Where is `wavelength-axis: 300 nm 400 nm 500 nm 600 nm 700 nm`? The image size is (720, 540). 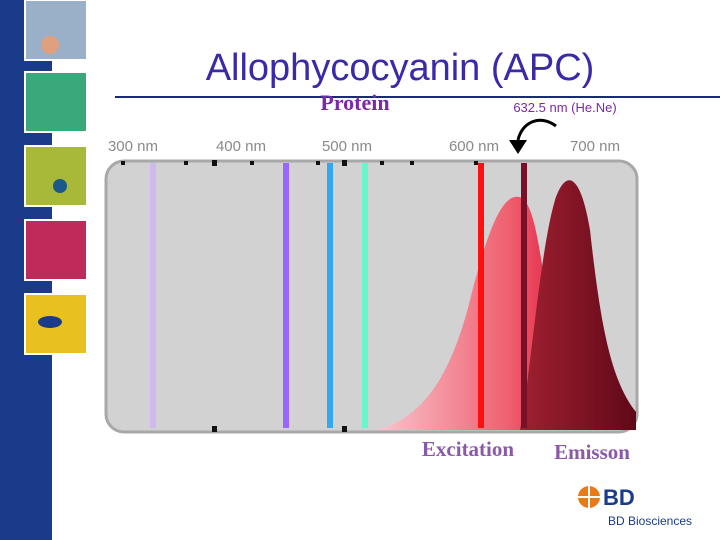 wavelength-axis: 300 nm 400 nm 500 nm 600 nm 700 nm is located at coordinates (364, 146).